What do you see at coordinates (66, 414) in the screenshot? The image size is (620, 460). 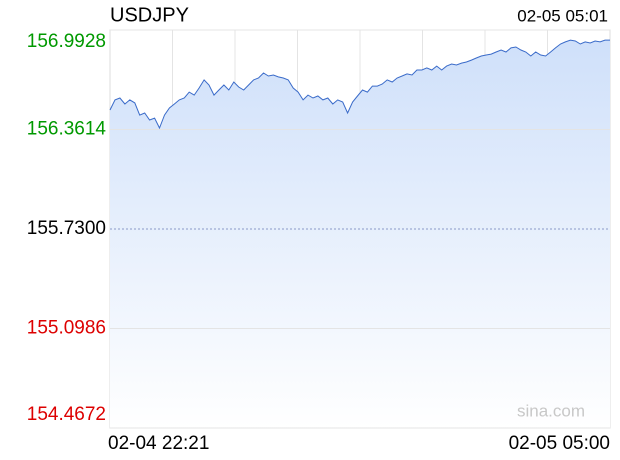 I see `y-tick-label: 154.4672` at bounding box center [66, 414].